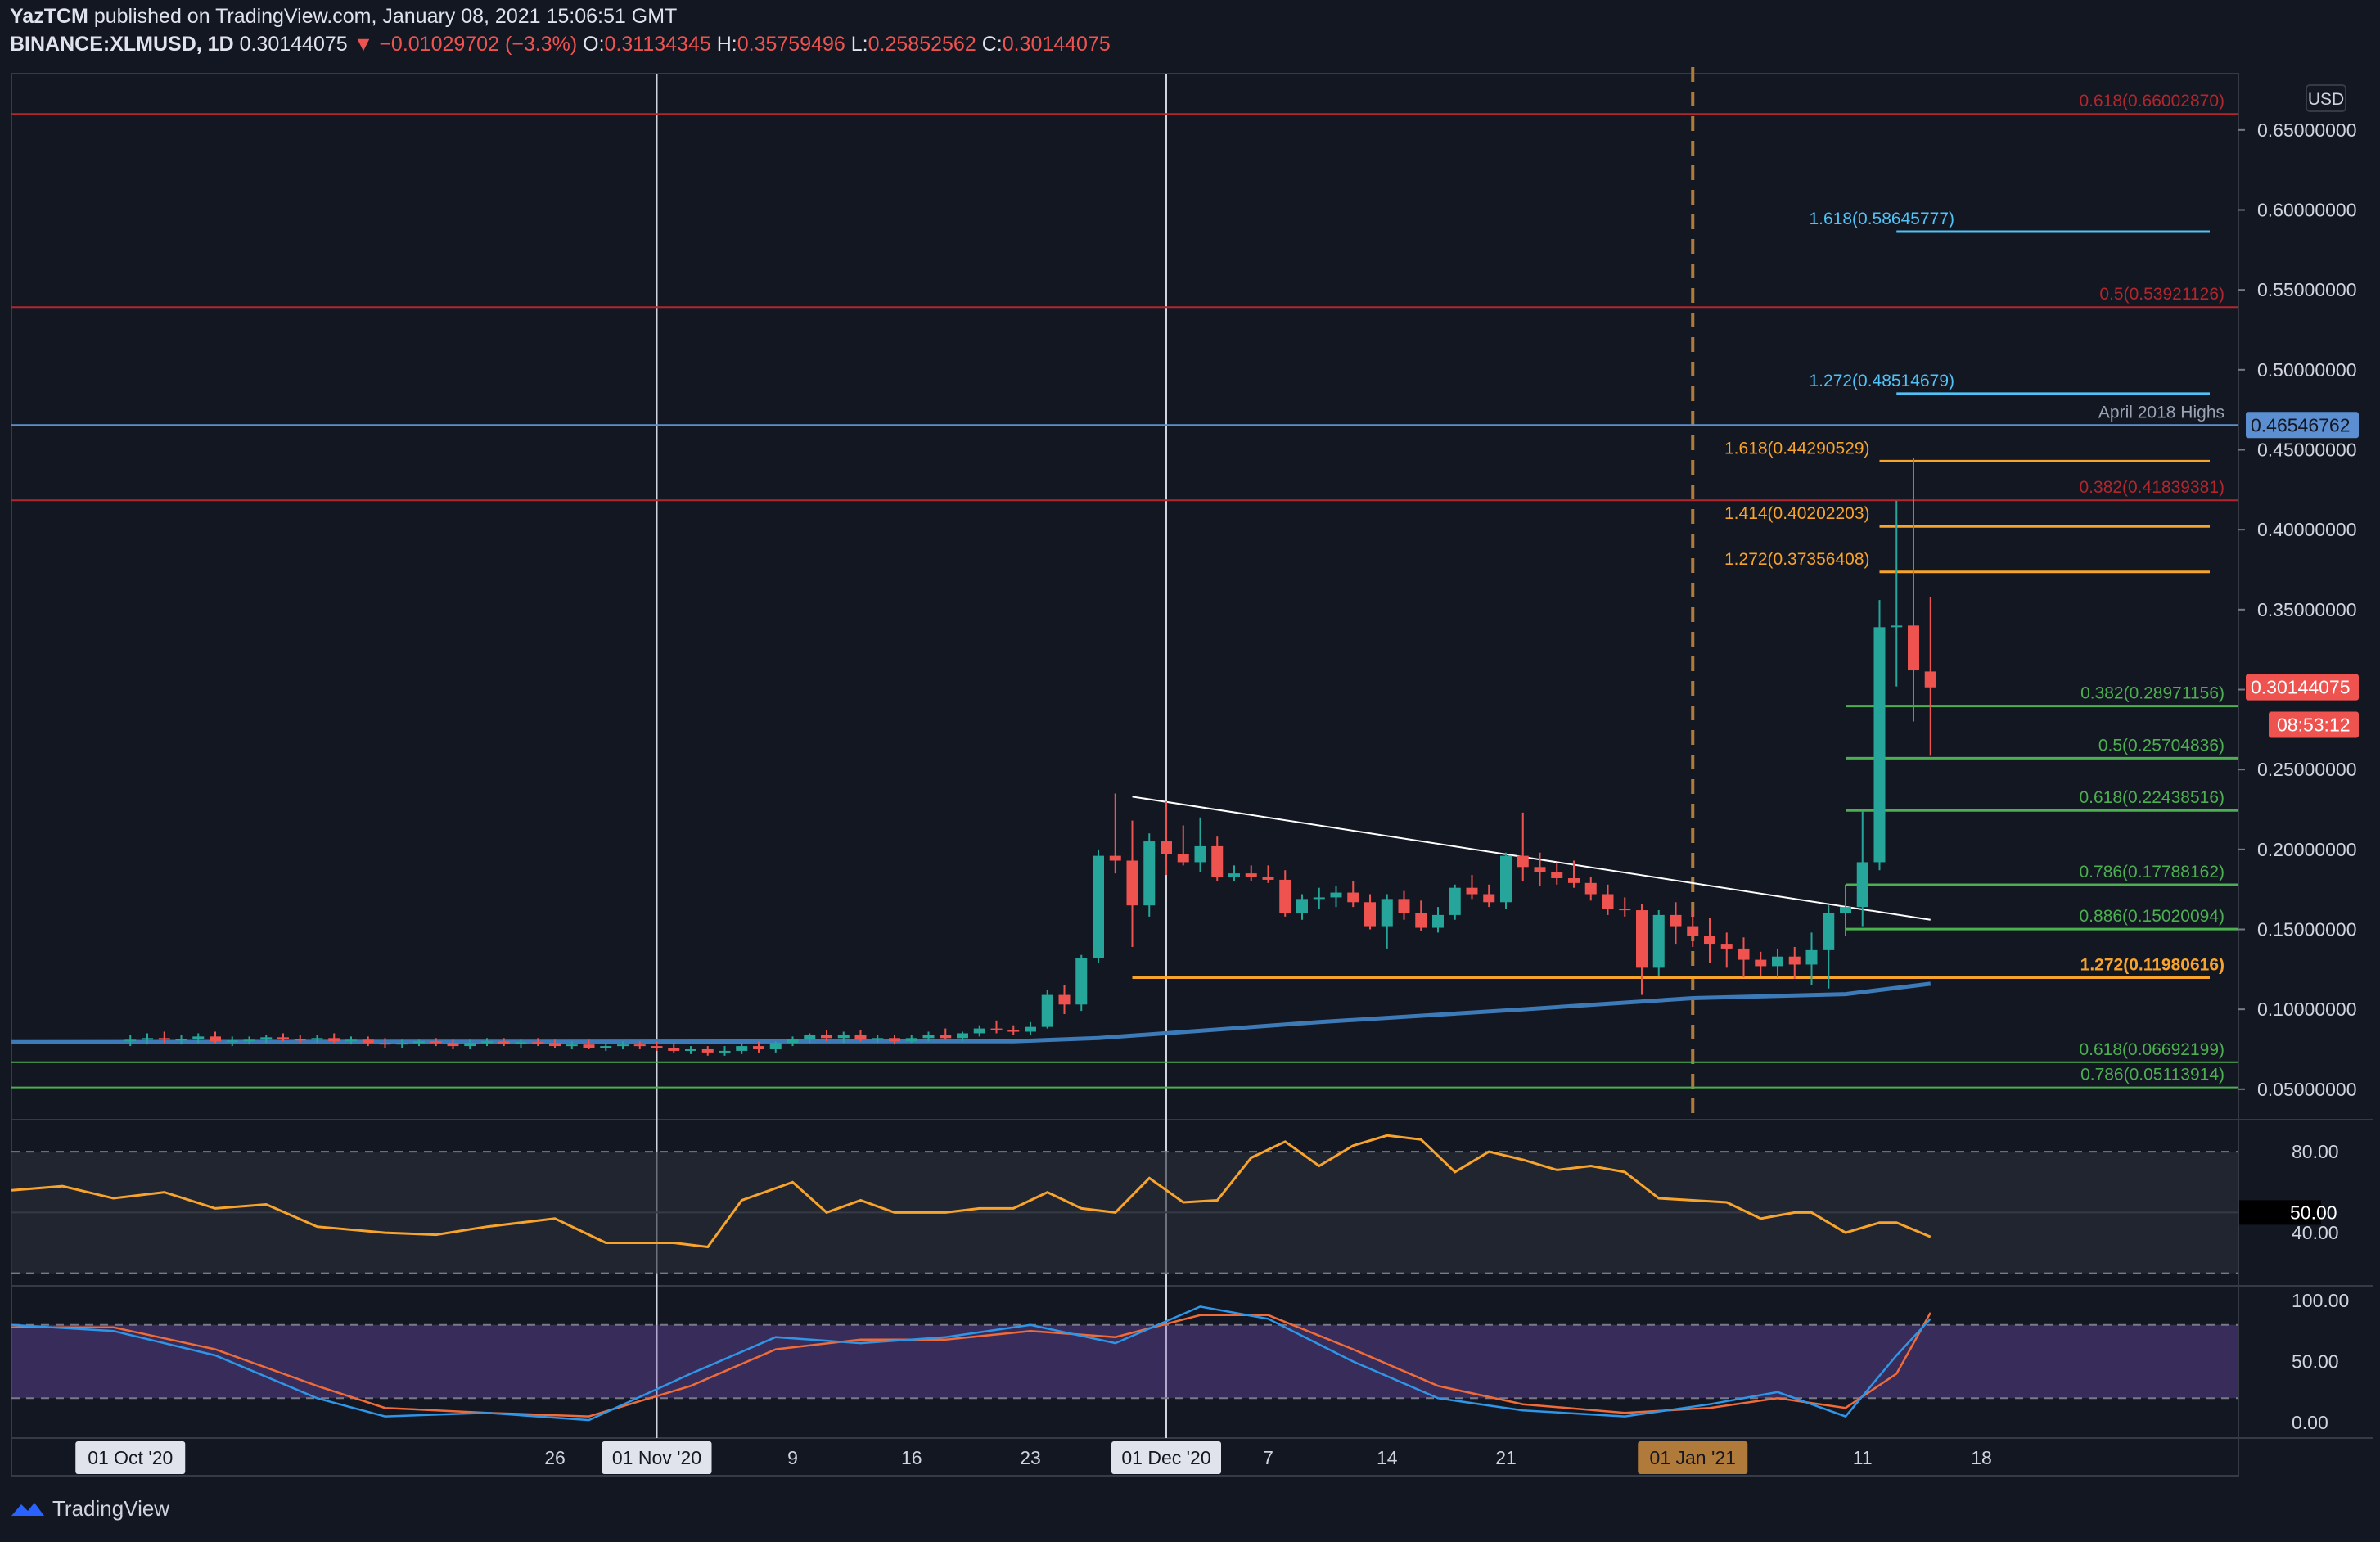  Describe the element at coordinates (1883, 219) in the screenshot. I see `fib-level-label: 1.618(0.58645777)` at that location.